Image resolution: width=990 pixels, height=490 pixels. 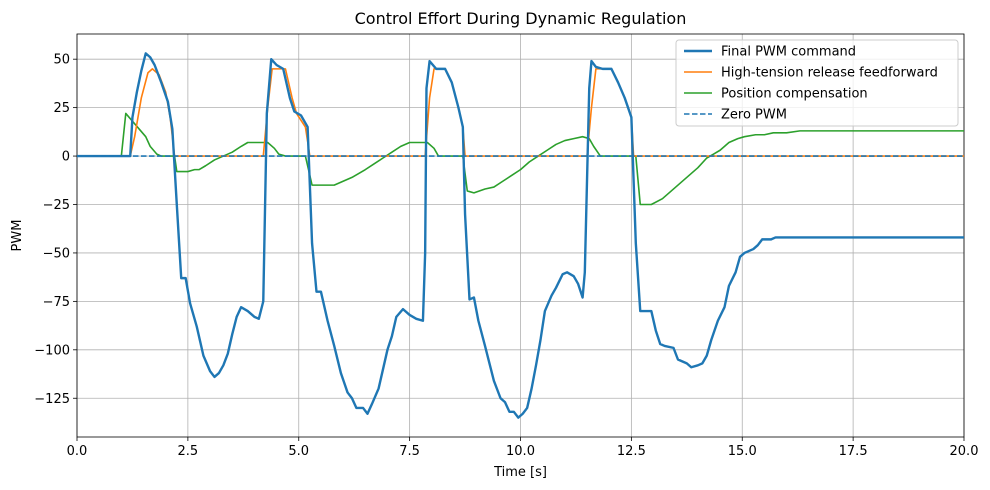 I want to click on x-tick-label: 17.5, so click(x=853, y=451).